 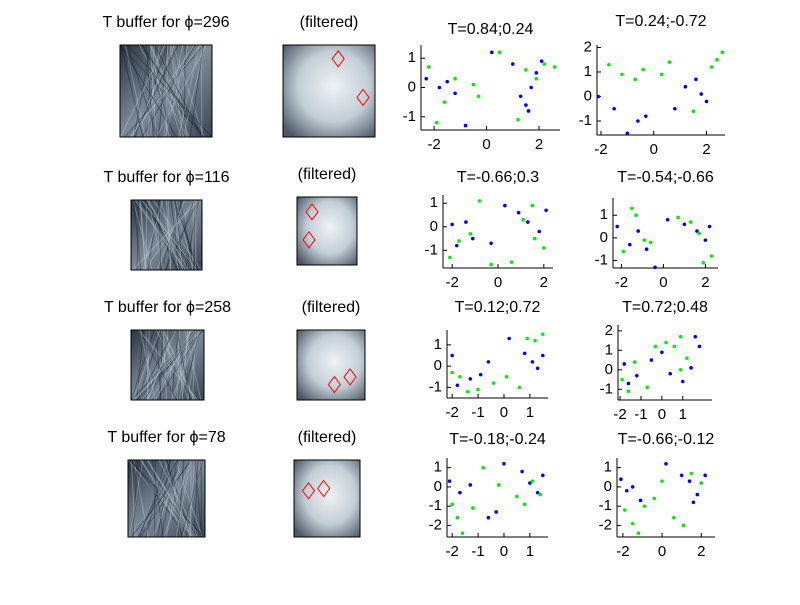 What do you see at coordinates (609, 330) in the screenshot?
I see `y-tick-label: 2` at bounding box center [609, 330].